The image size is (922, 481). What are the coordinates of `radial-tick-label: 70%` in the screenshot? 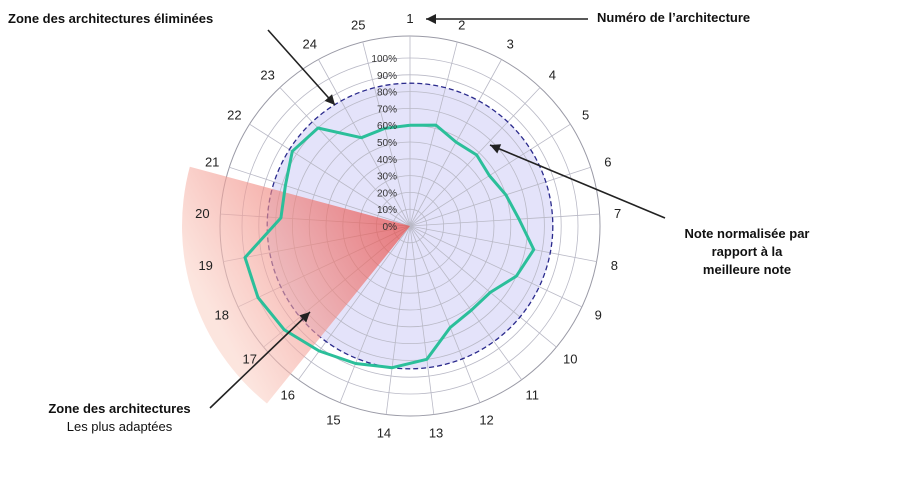 It's located at (387, 109).